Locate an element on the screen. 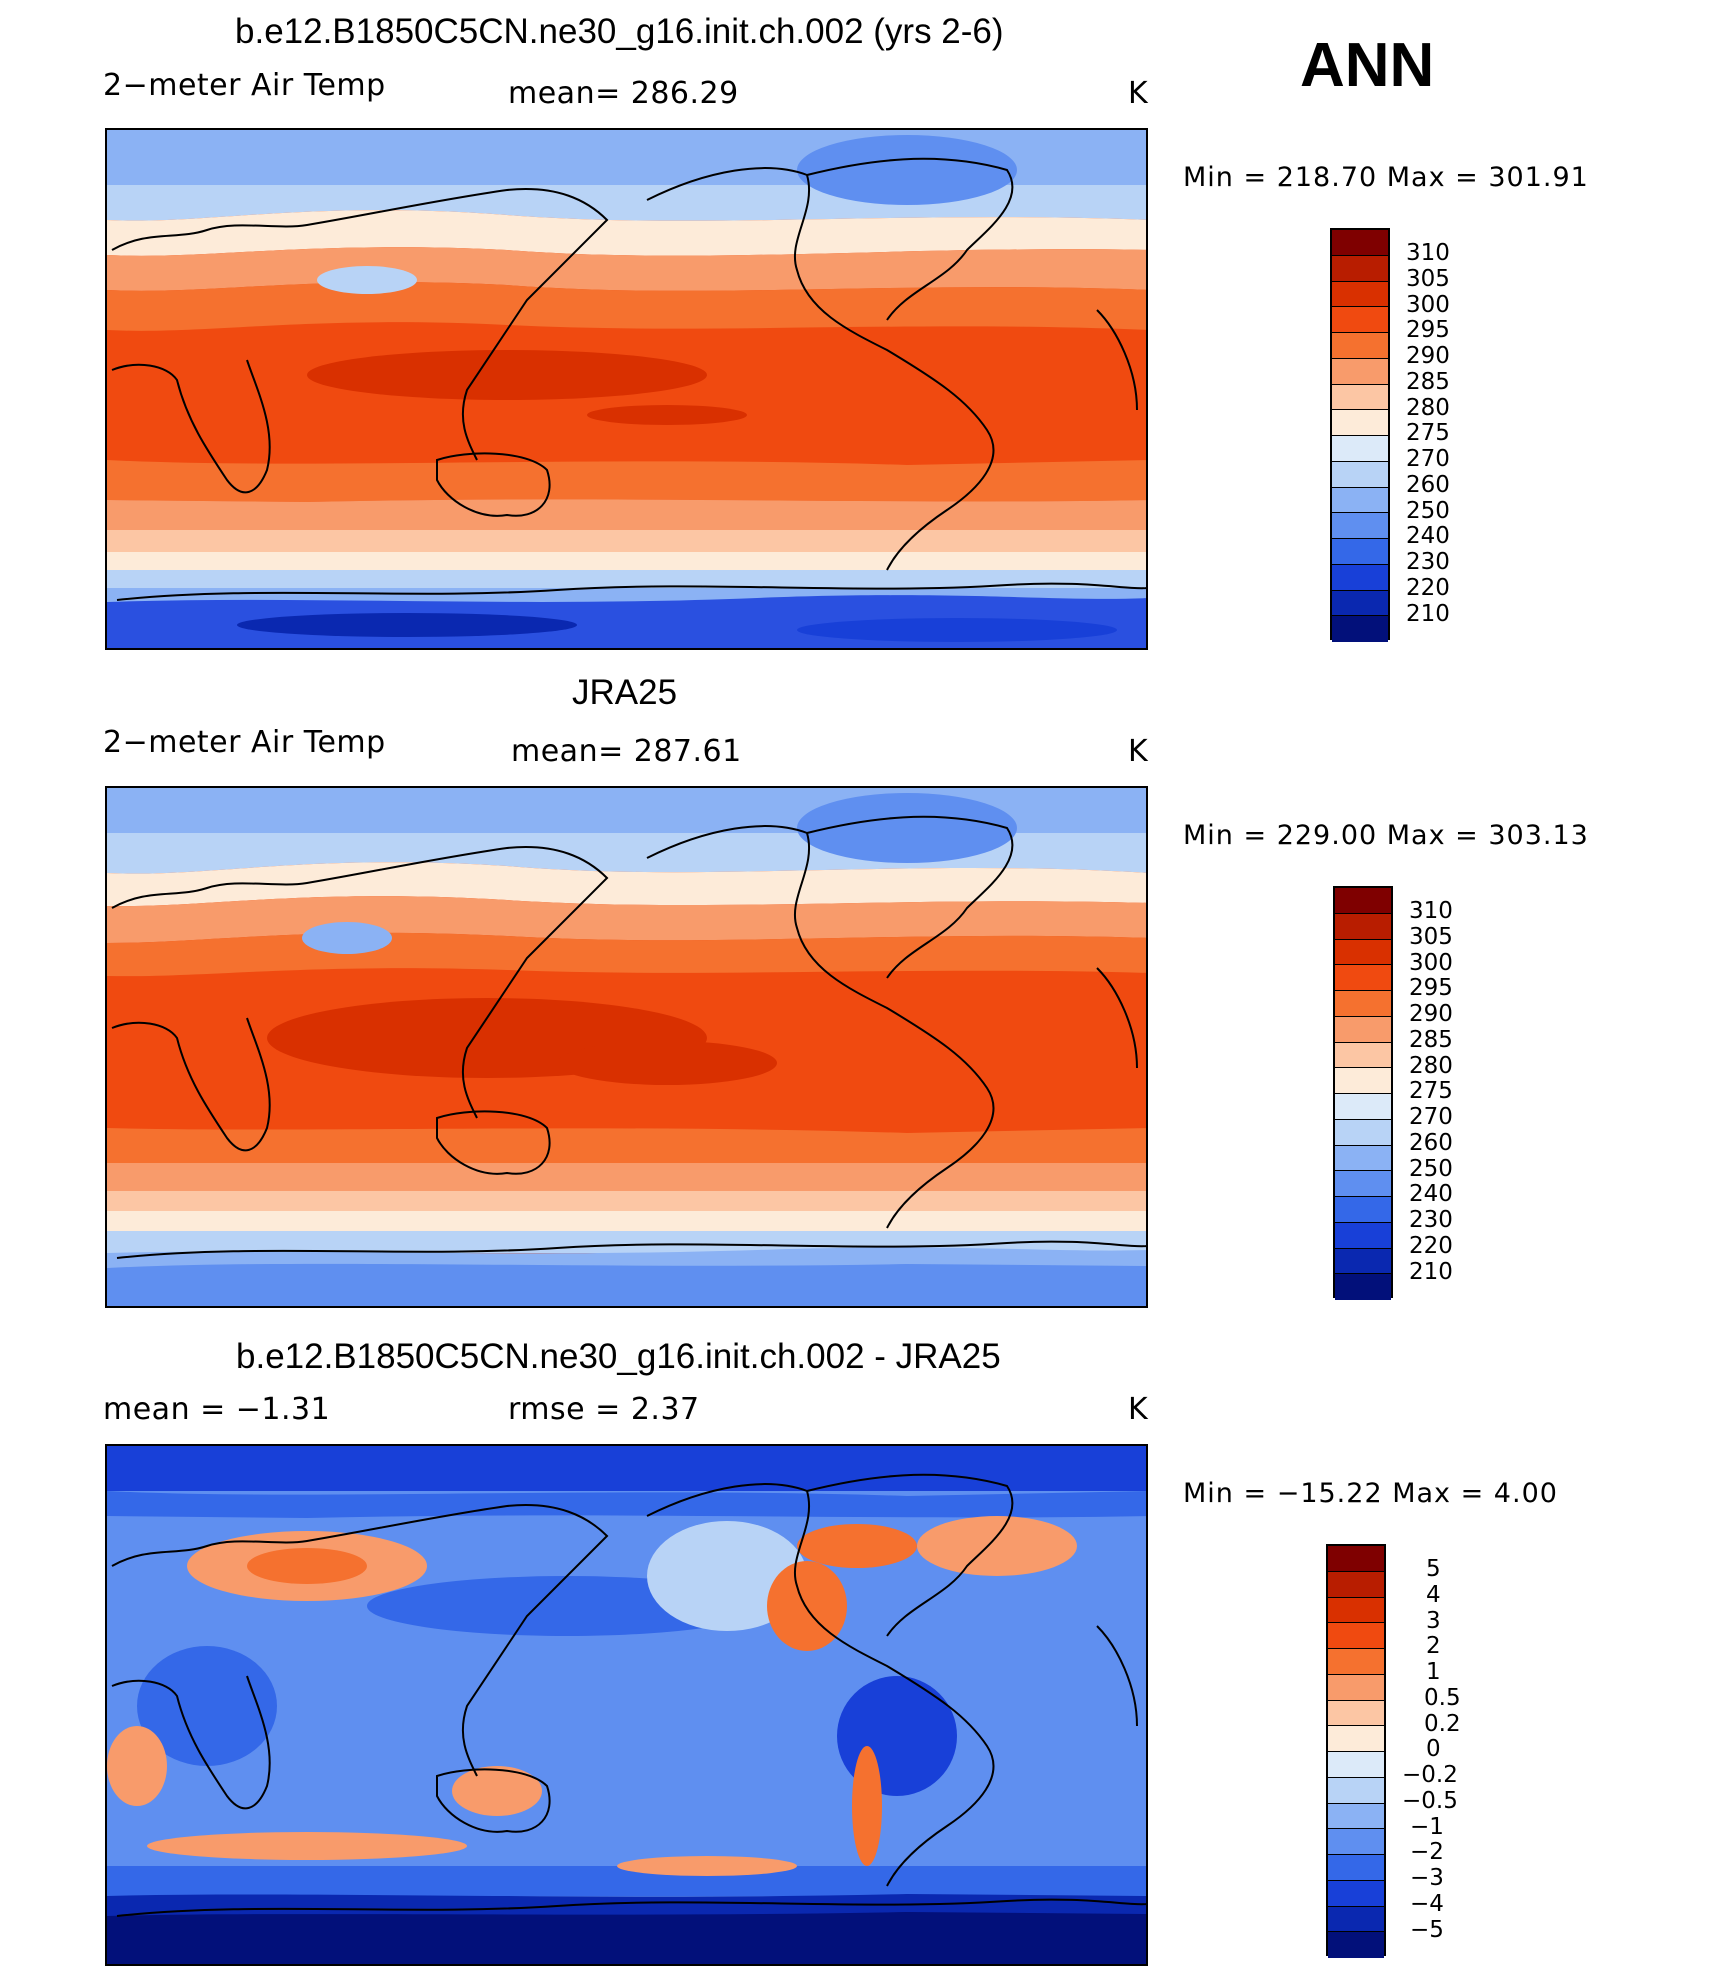  panel1-colorbar is located at coordinates (1360, 435).